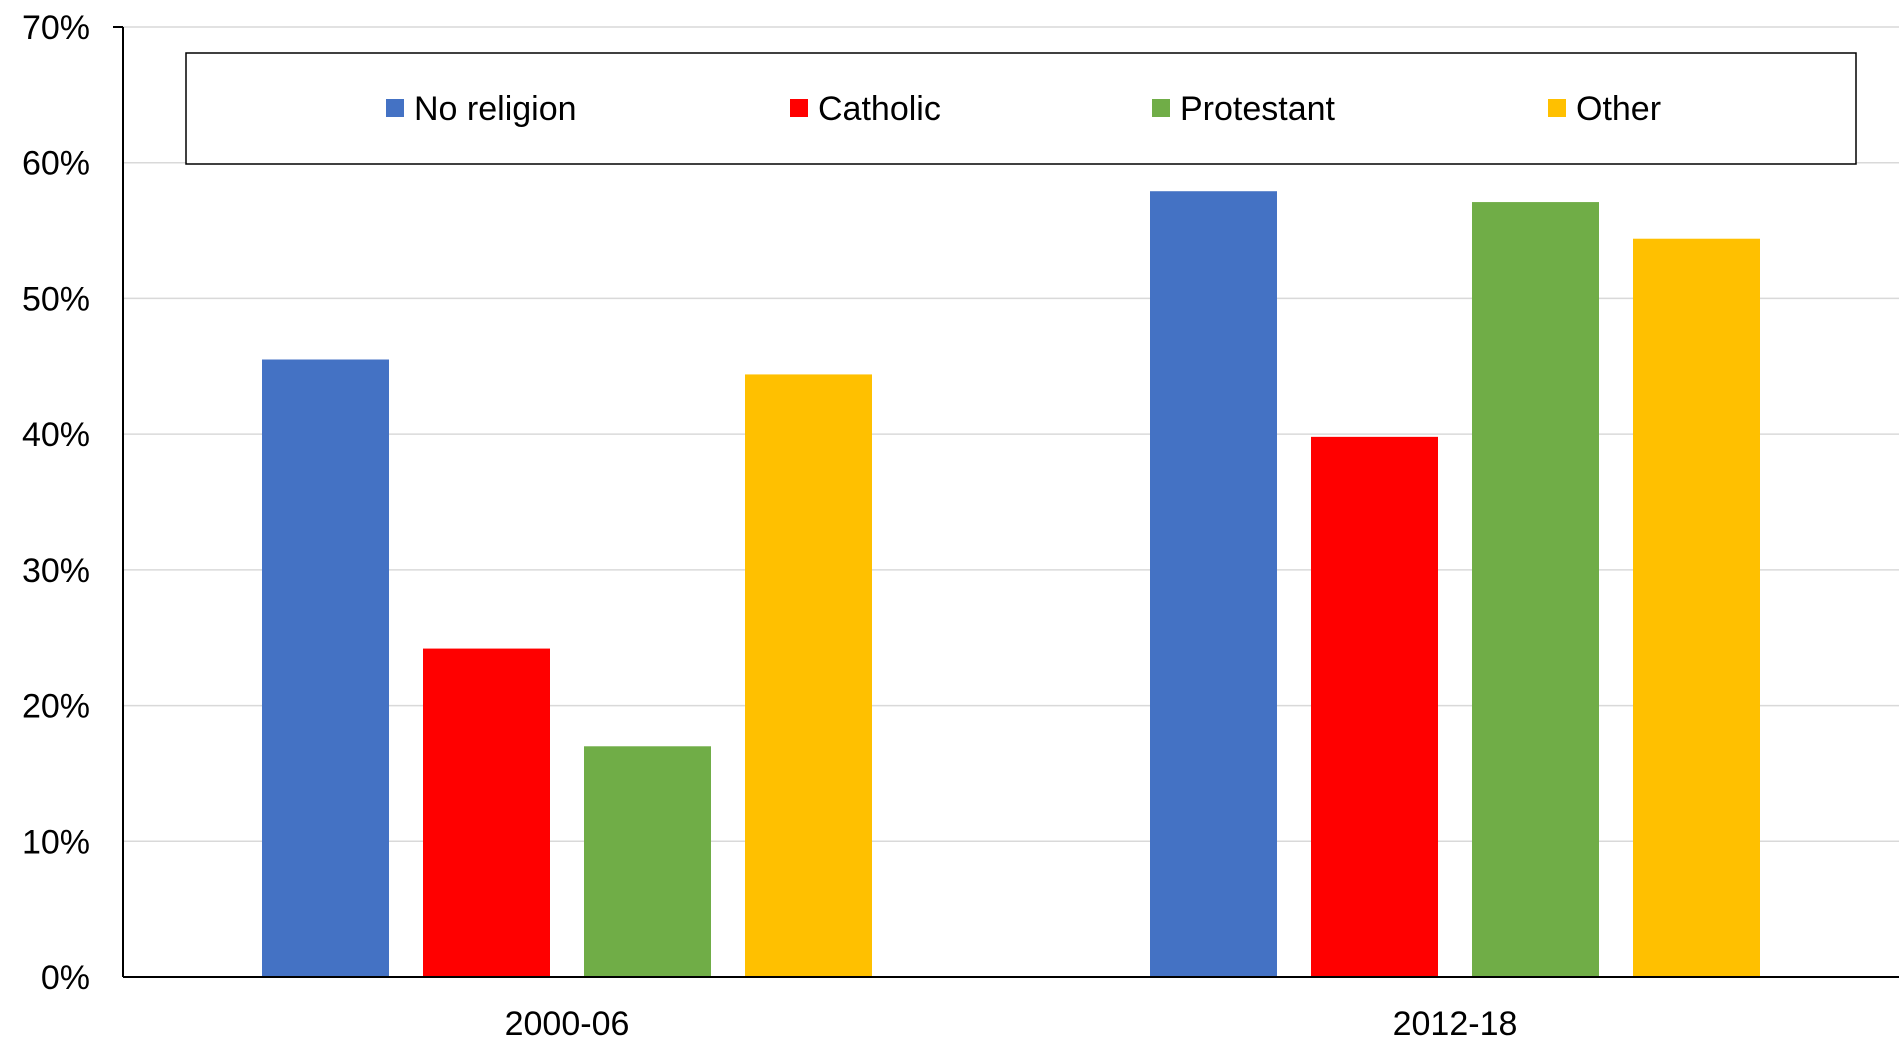 The image size is (1899, 1046). I want to click on y-tick-labels: 0% 10% 20% 30% 40% 50% 60% 70%, so click(56, 503).